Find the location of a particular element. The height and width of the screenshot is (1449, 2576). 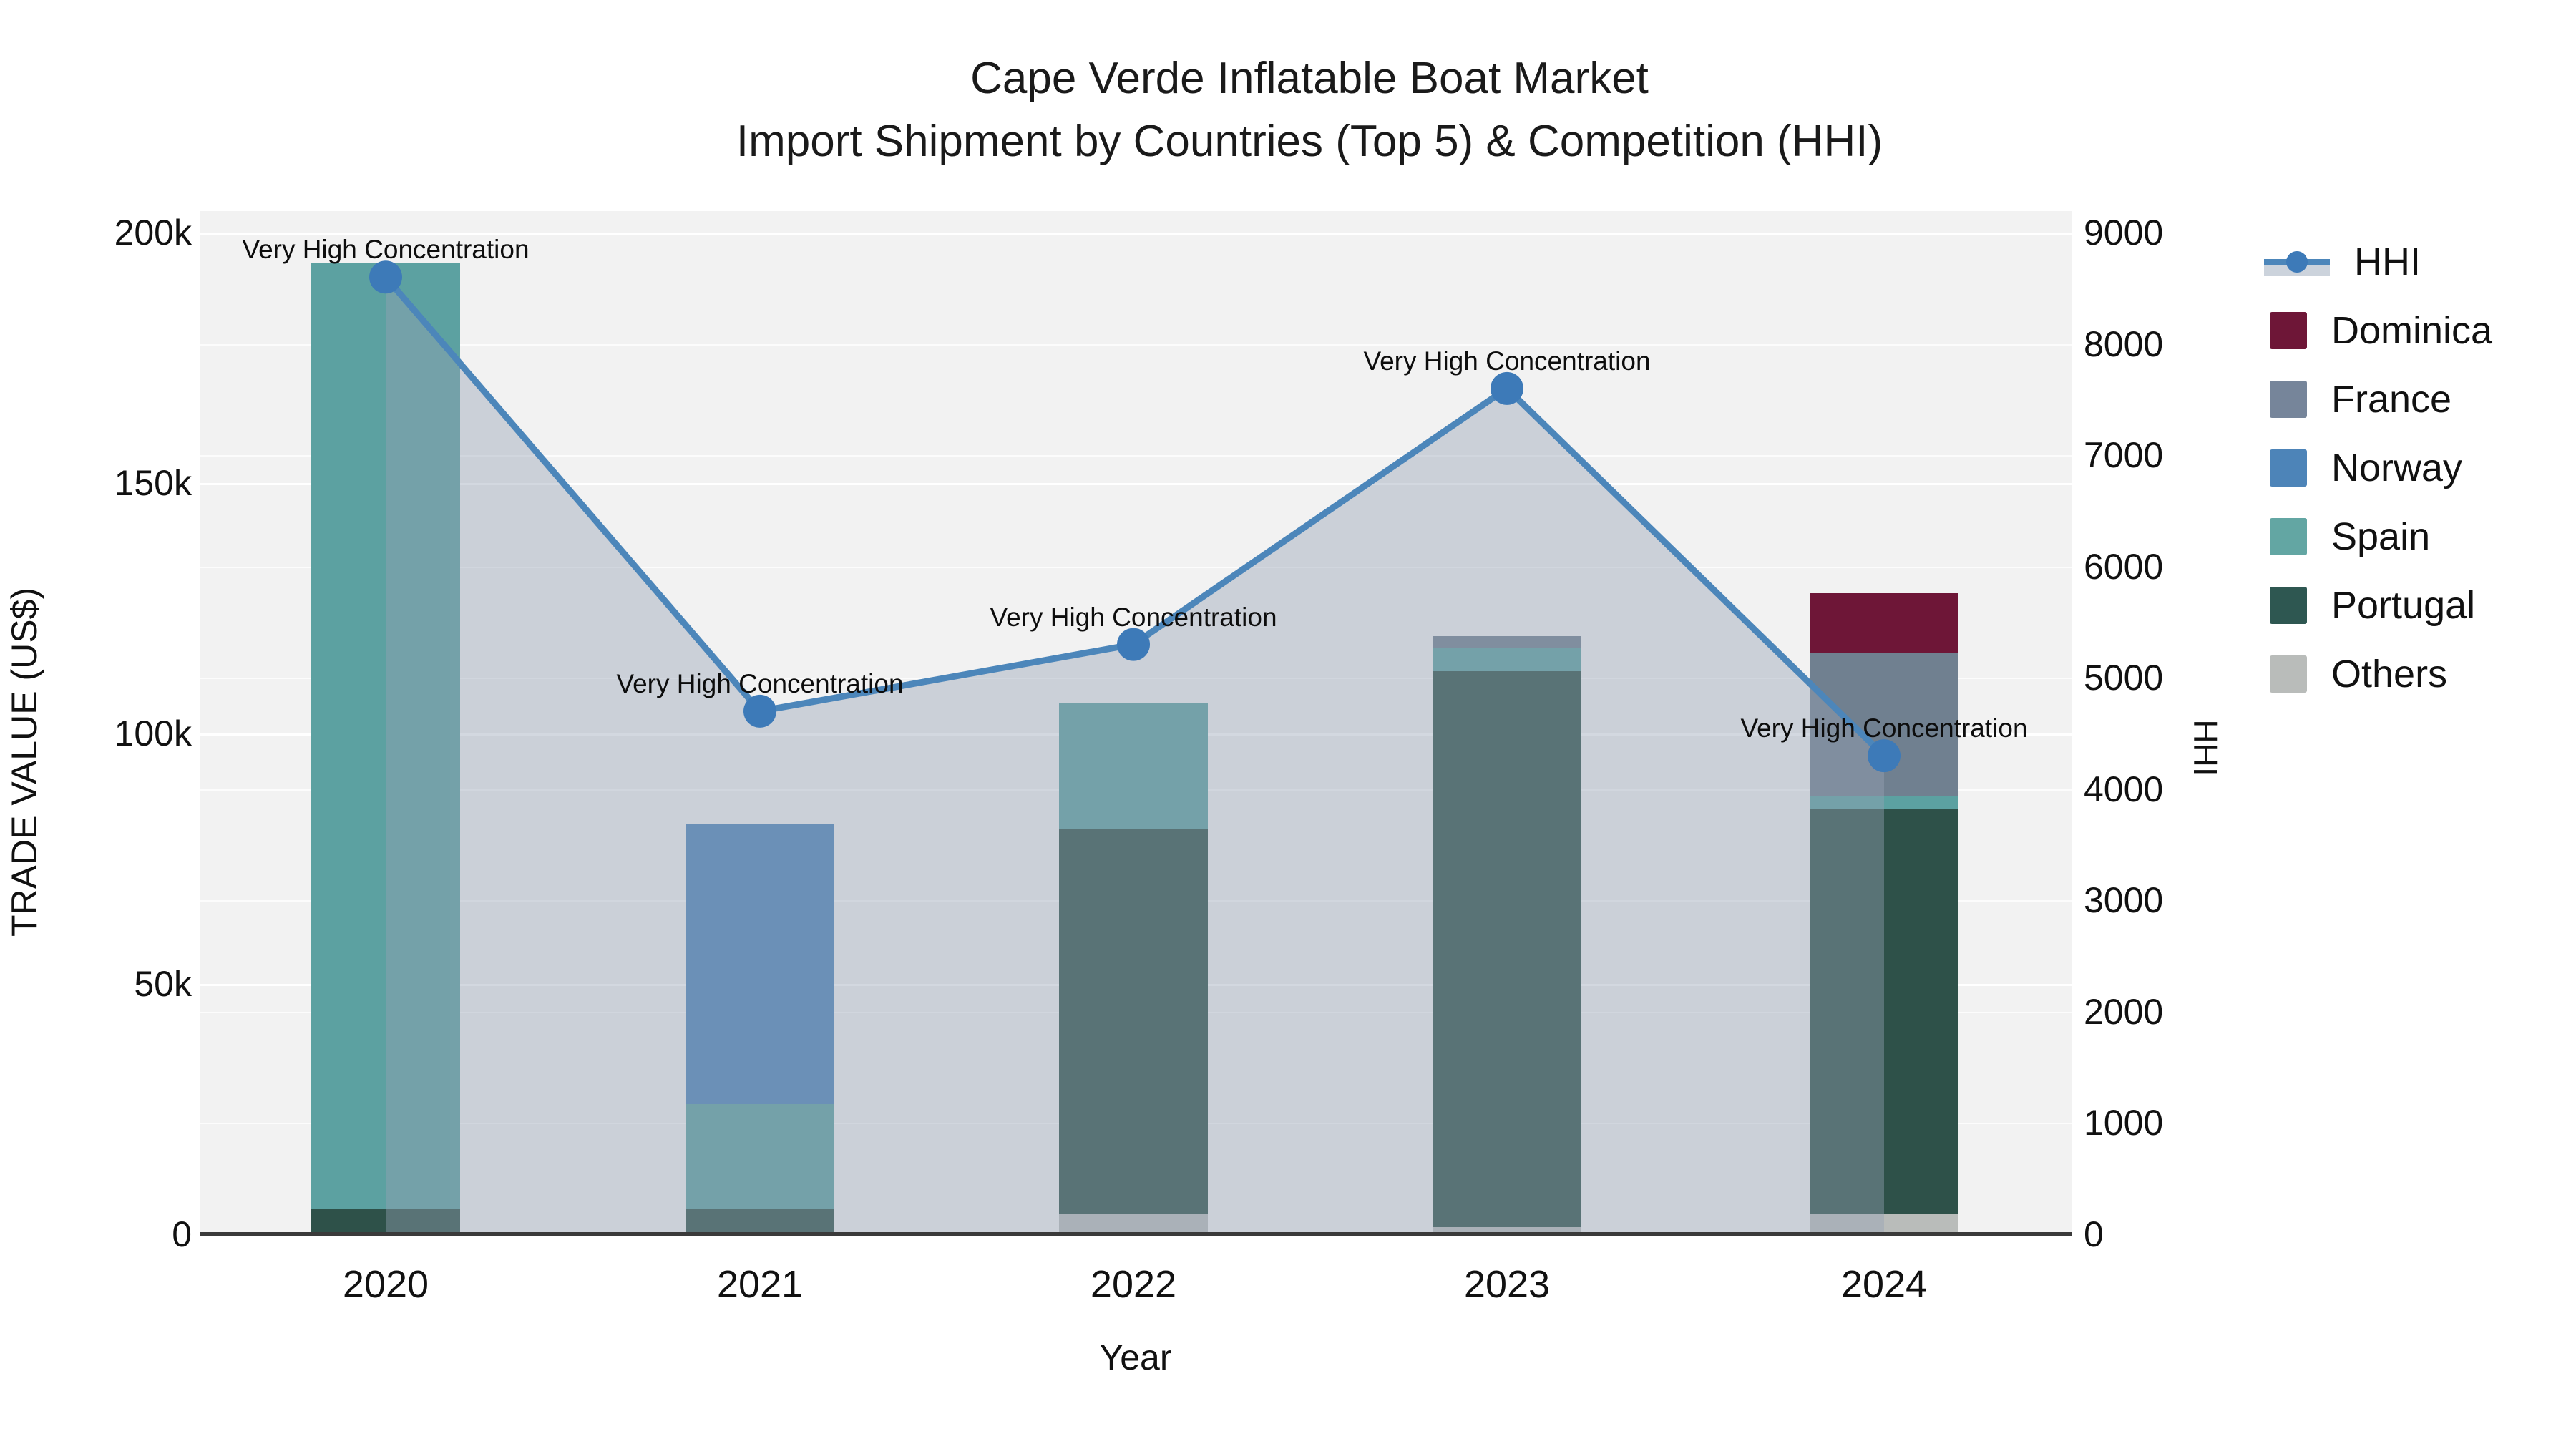

bar-segment-spain-2021 is located at coordinates (760, 1156).